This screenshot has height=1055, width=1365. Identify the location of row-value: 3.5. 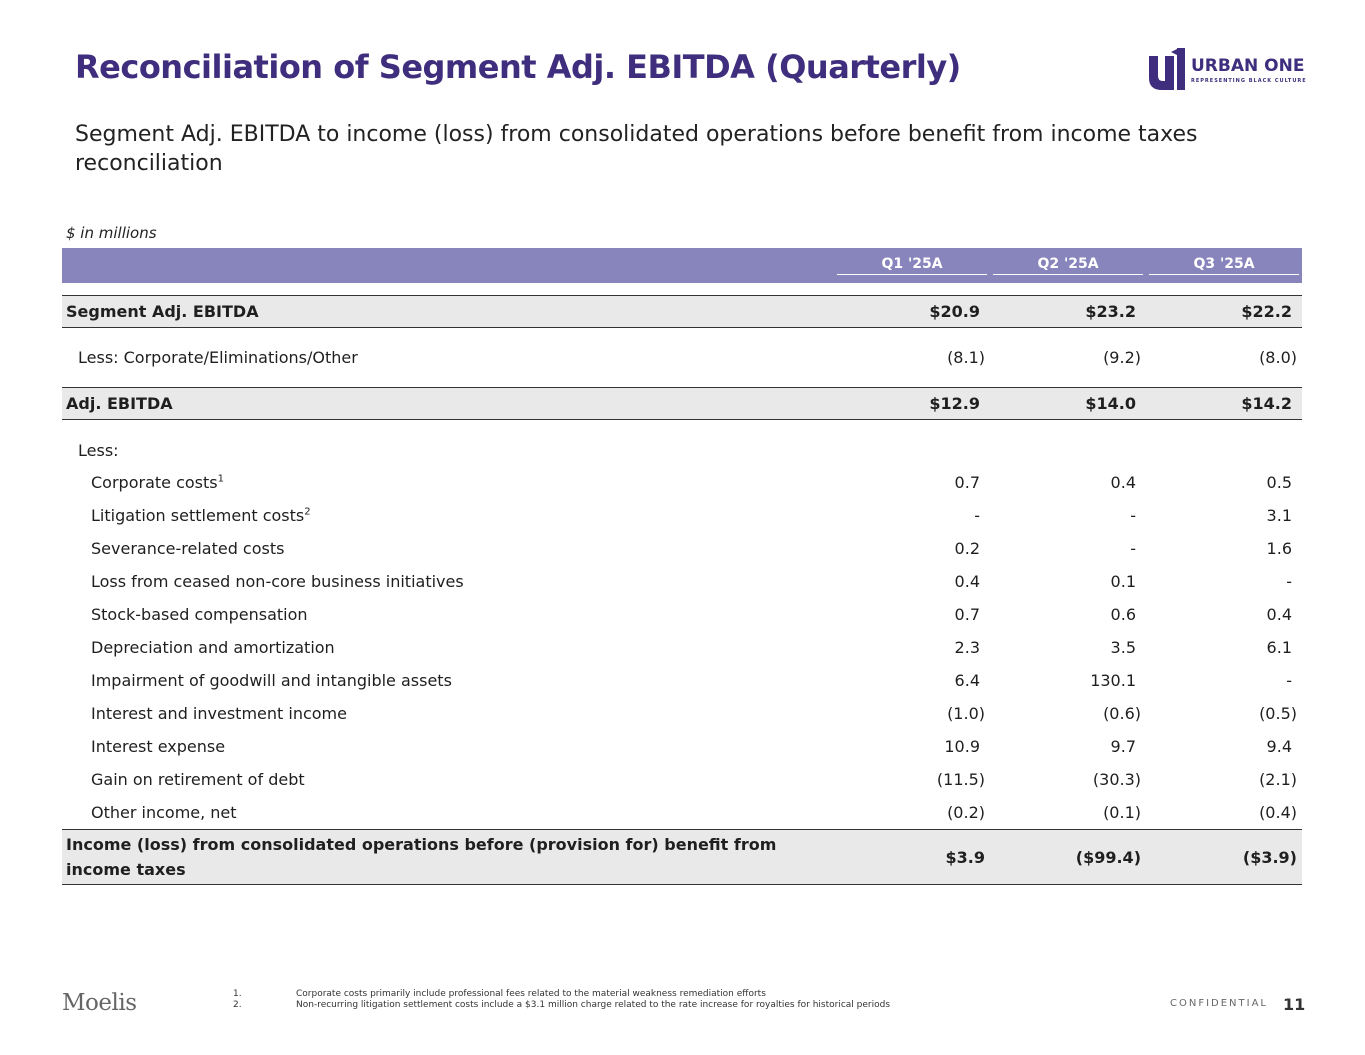
(1123, 647).